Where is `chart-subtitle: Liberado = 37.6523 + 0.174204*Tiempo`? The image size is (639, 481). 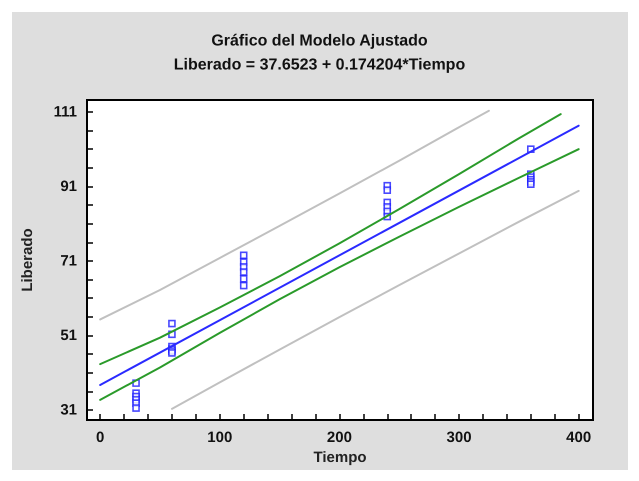
chart-subtitle: Liberado = 37.6523 + 0.174204*Tiempo is located at coordinates (320, 65).